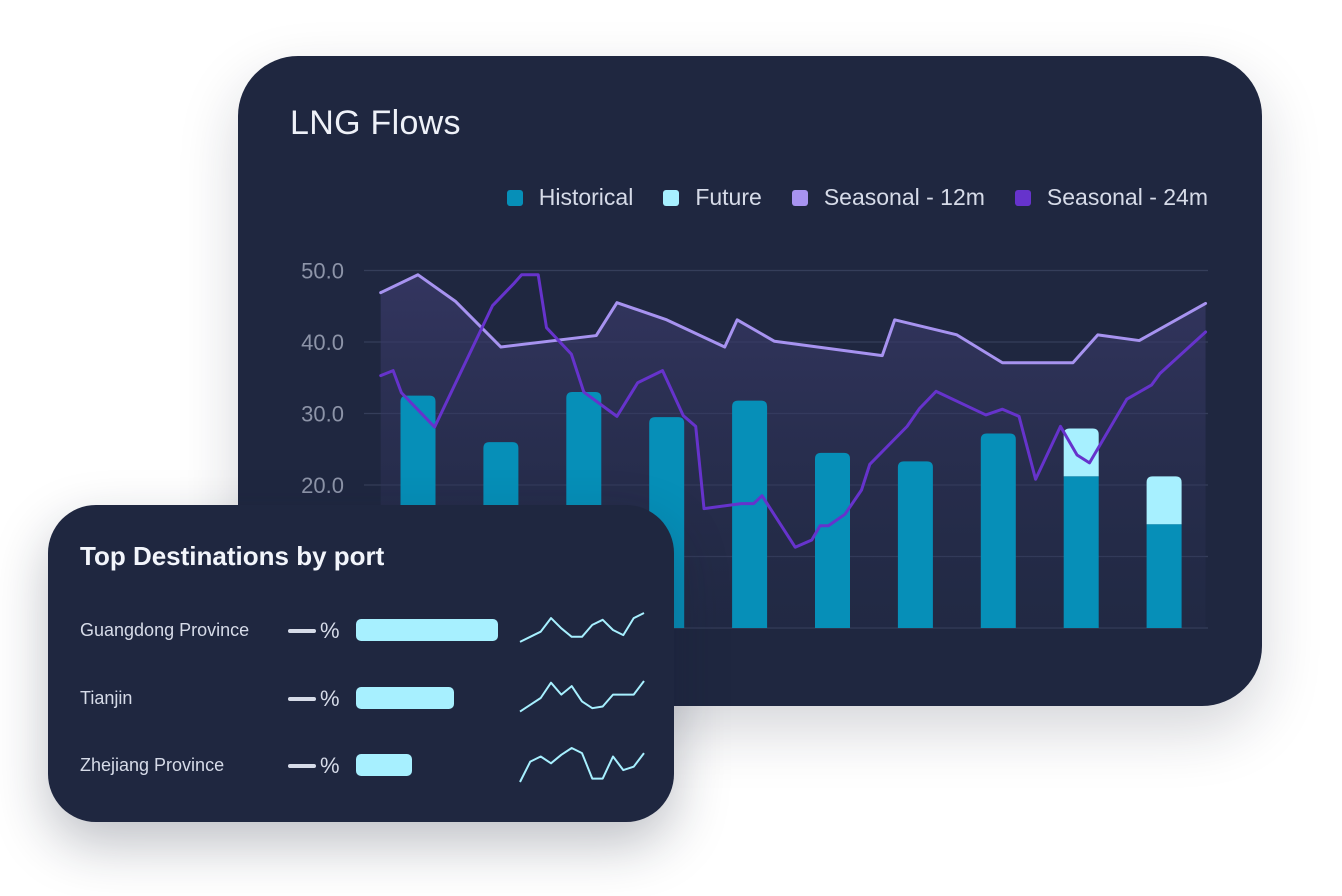 The image size is (1342, 896). Describe the element at coordinates (586, 197) in the screenshot. I see `legend-label-historical: Historical` at that location.